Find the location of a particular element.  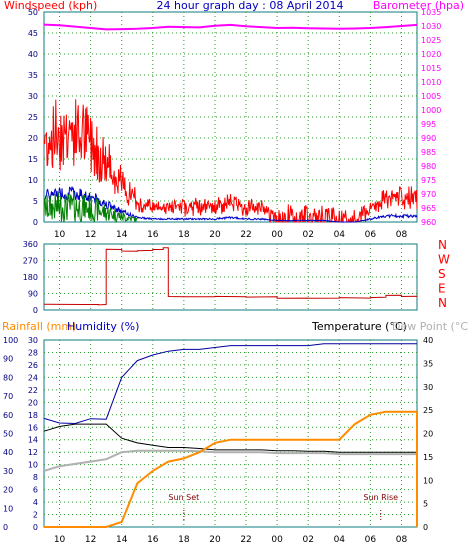

rain-tick-label: 2 is located at coordinates (35, 515).